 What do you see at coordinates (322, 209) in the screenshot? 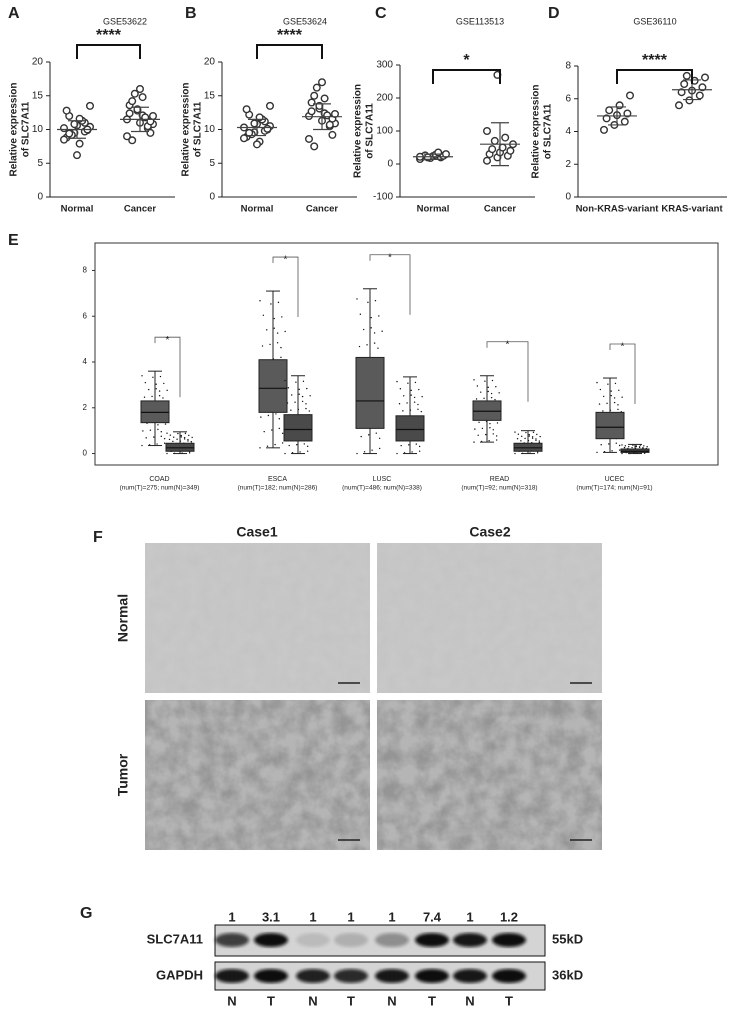
I see `x-tick-label: Cancer` at bounding box center [322, 209].